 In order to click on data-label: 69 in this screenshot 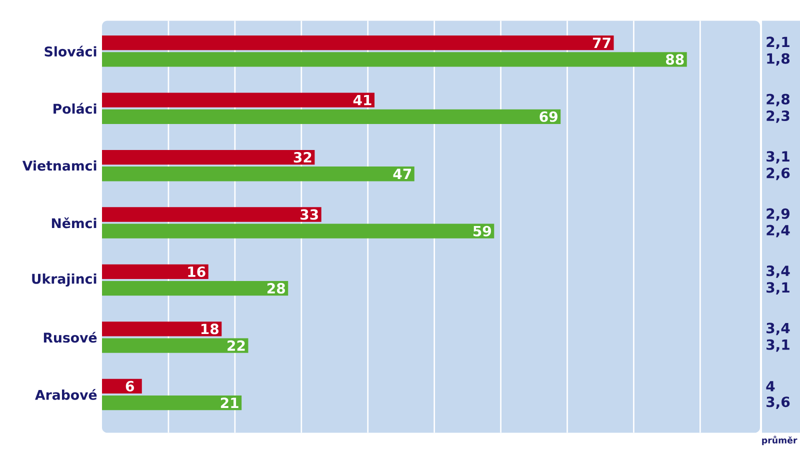, I will do `click(549, 116)`.